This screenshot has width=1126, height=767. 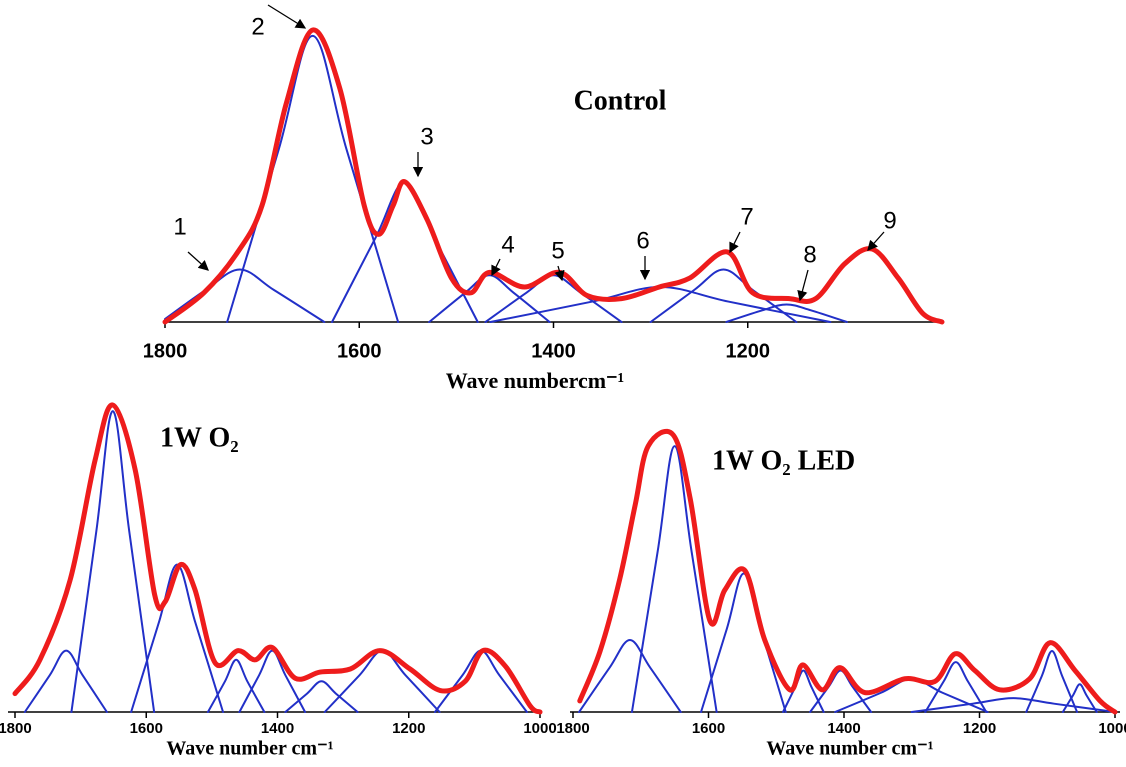 I want to click on chart-title: Control, so click(x=620, y=100).